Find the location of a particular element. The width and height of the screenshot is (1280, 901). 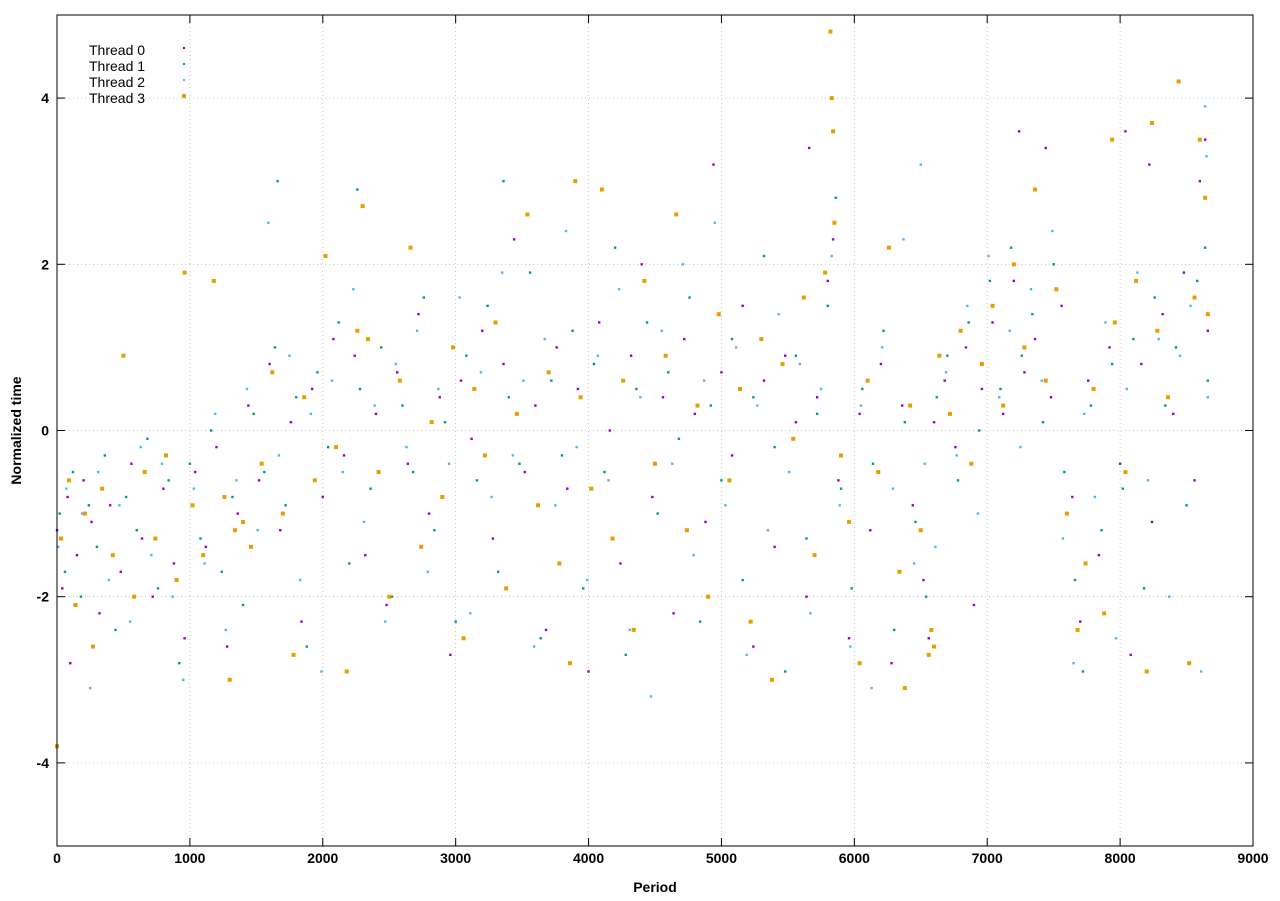

legend-entry: Thread 0 is located at coordinates (137, 50).